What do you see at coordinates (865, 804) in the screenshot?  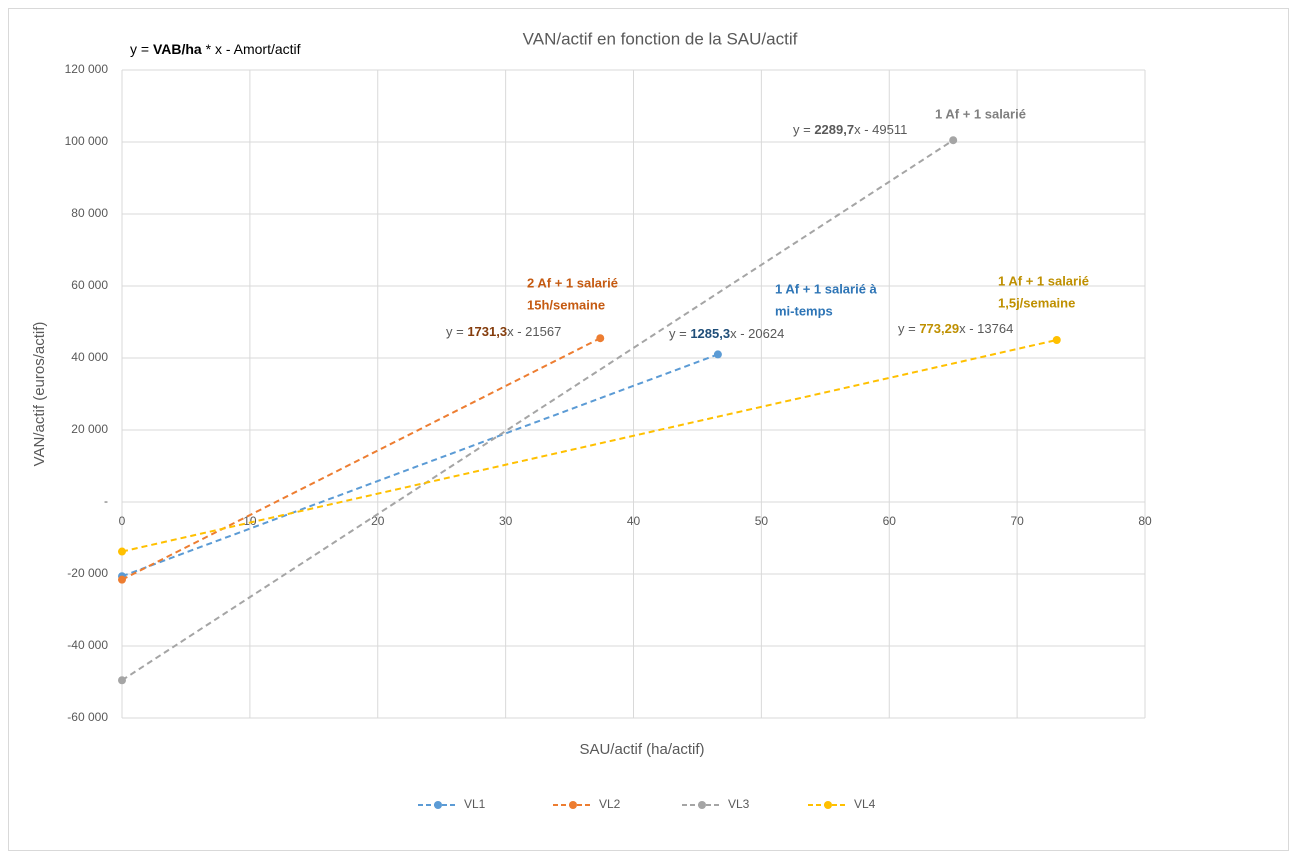 I see `legend-label: VL4` at bounding box center [865, 804].